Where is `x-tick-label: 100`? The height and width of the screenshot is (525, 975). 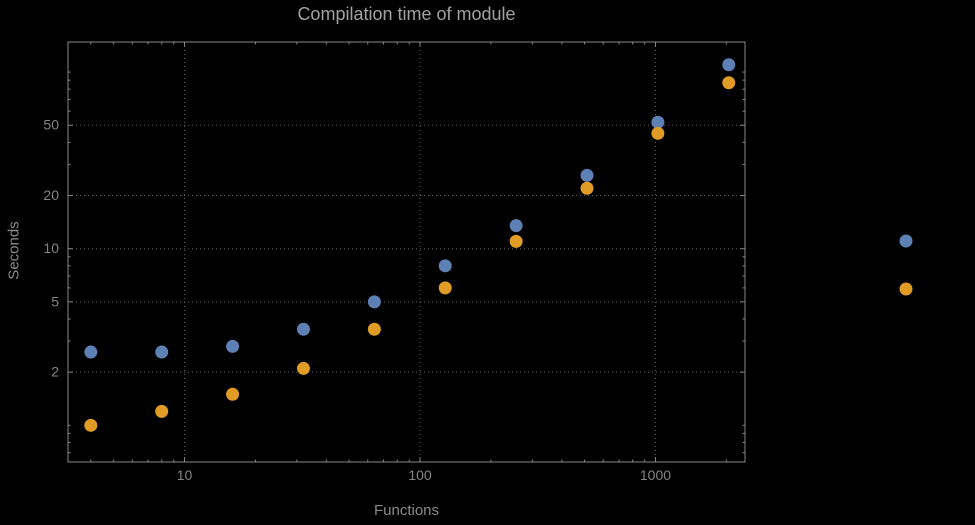 x-tick-label: 100 is located at coordinates (420, 475).